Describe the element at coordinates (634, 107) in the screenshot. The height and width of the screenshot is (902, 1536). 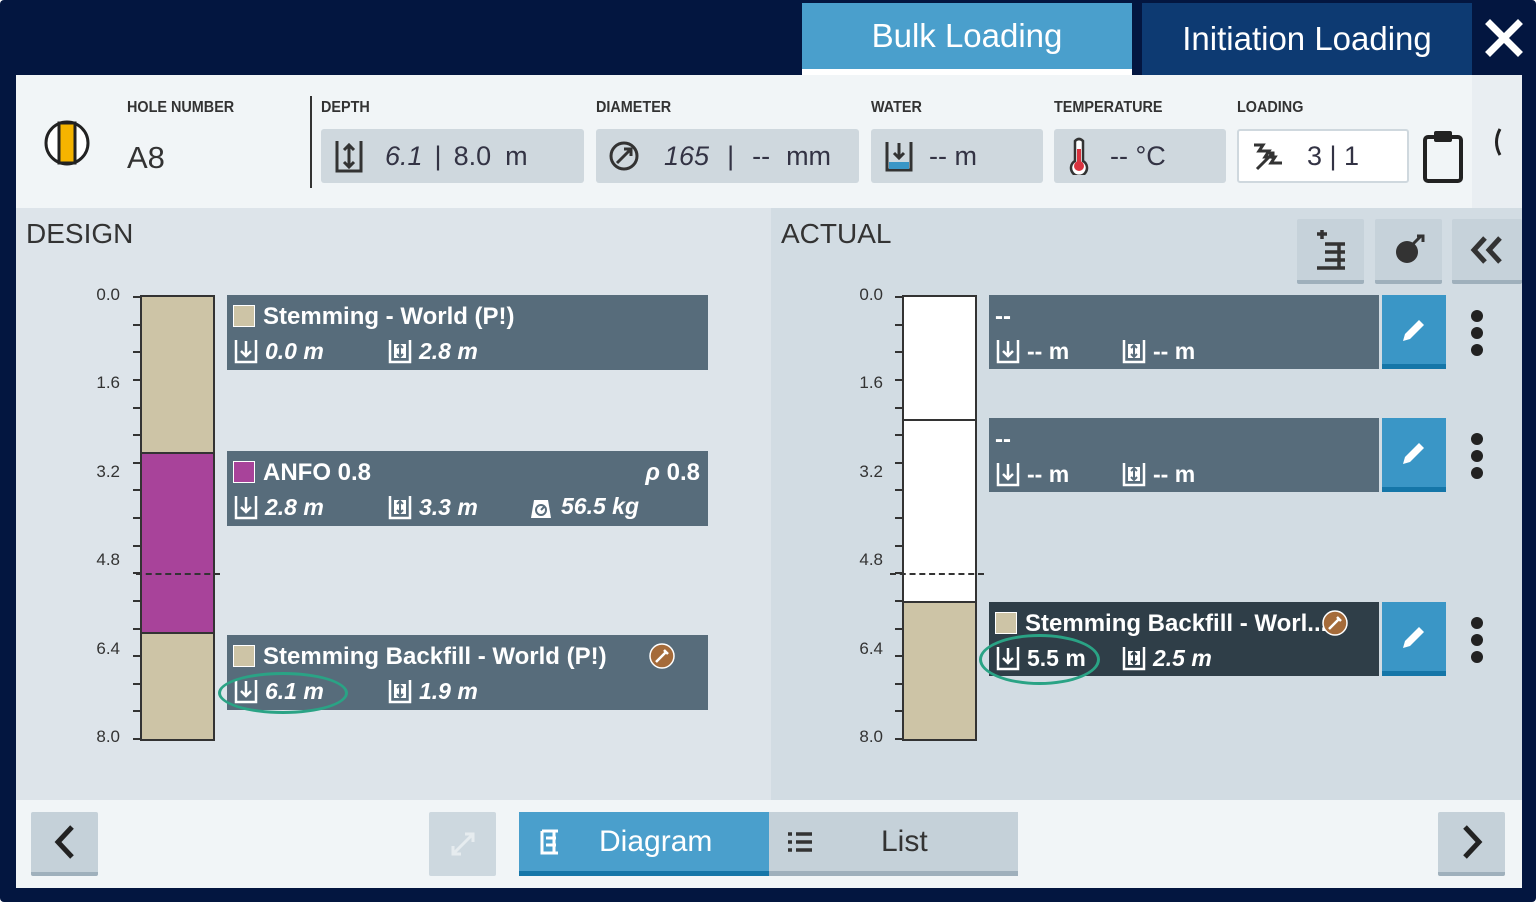
I see `diameter-label: DIAMETER` at that location.